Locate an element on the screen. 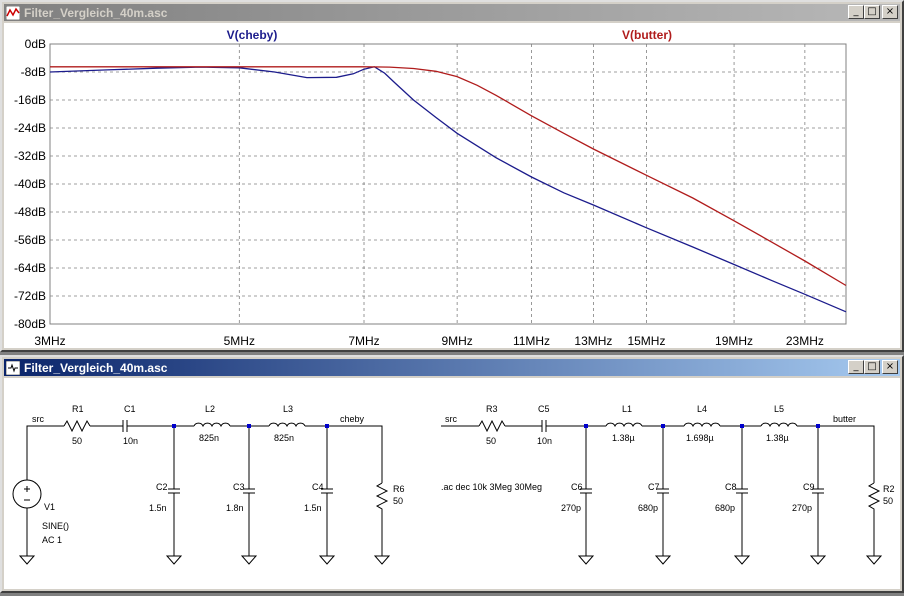  trace-label-cheby: V(cheby) is located at coordinates (252, 35).